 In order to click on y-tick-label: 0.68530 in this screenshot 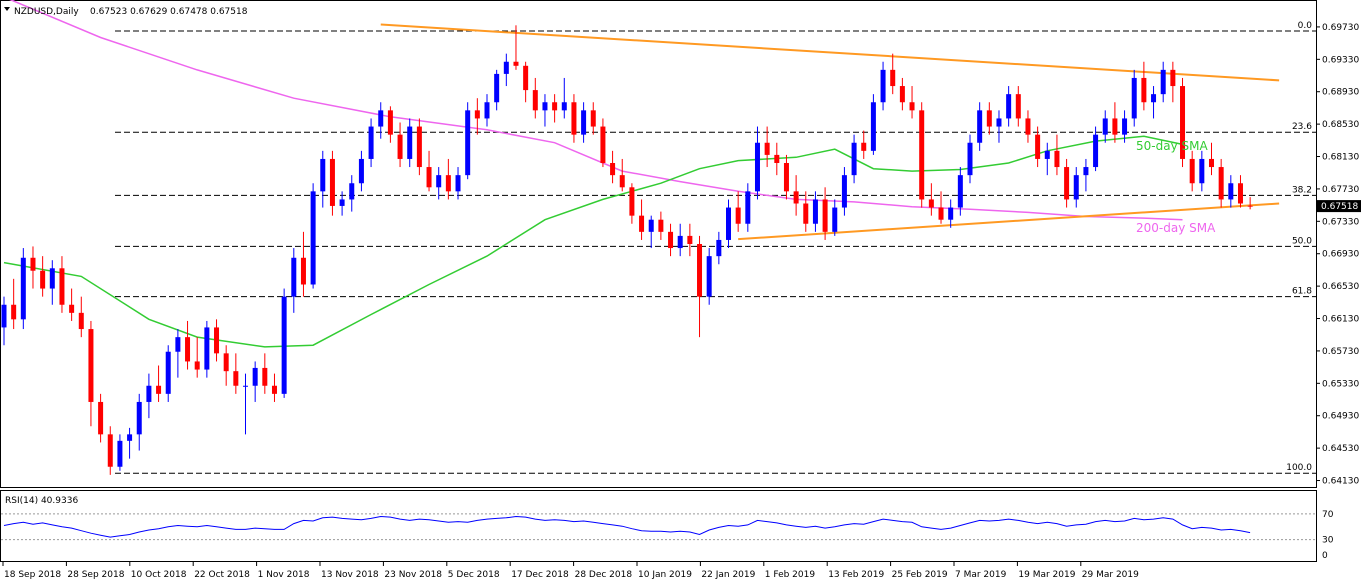, I will do `click(1340, 125)`.